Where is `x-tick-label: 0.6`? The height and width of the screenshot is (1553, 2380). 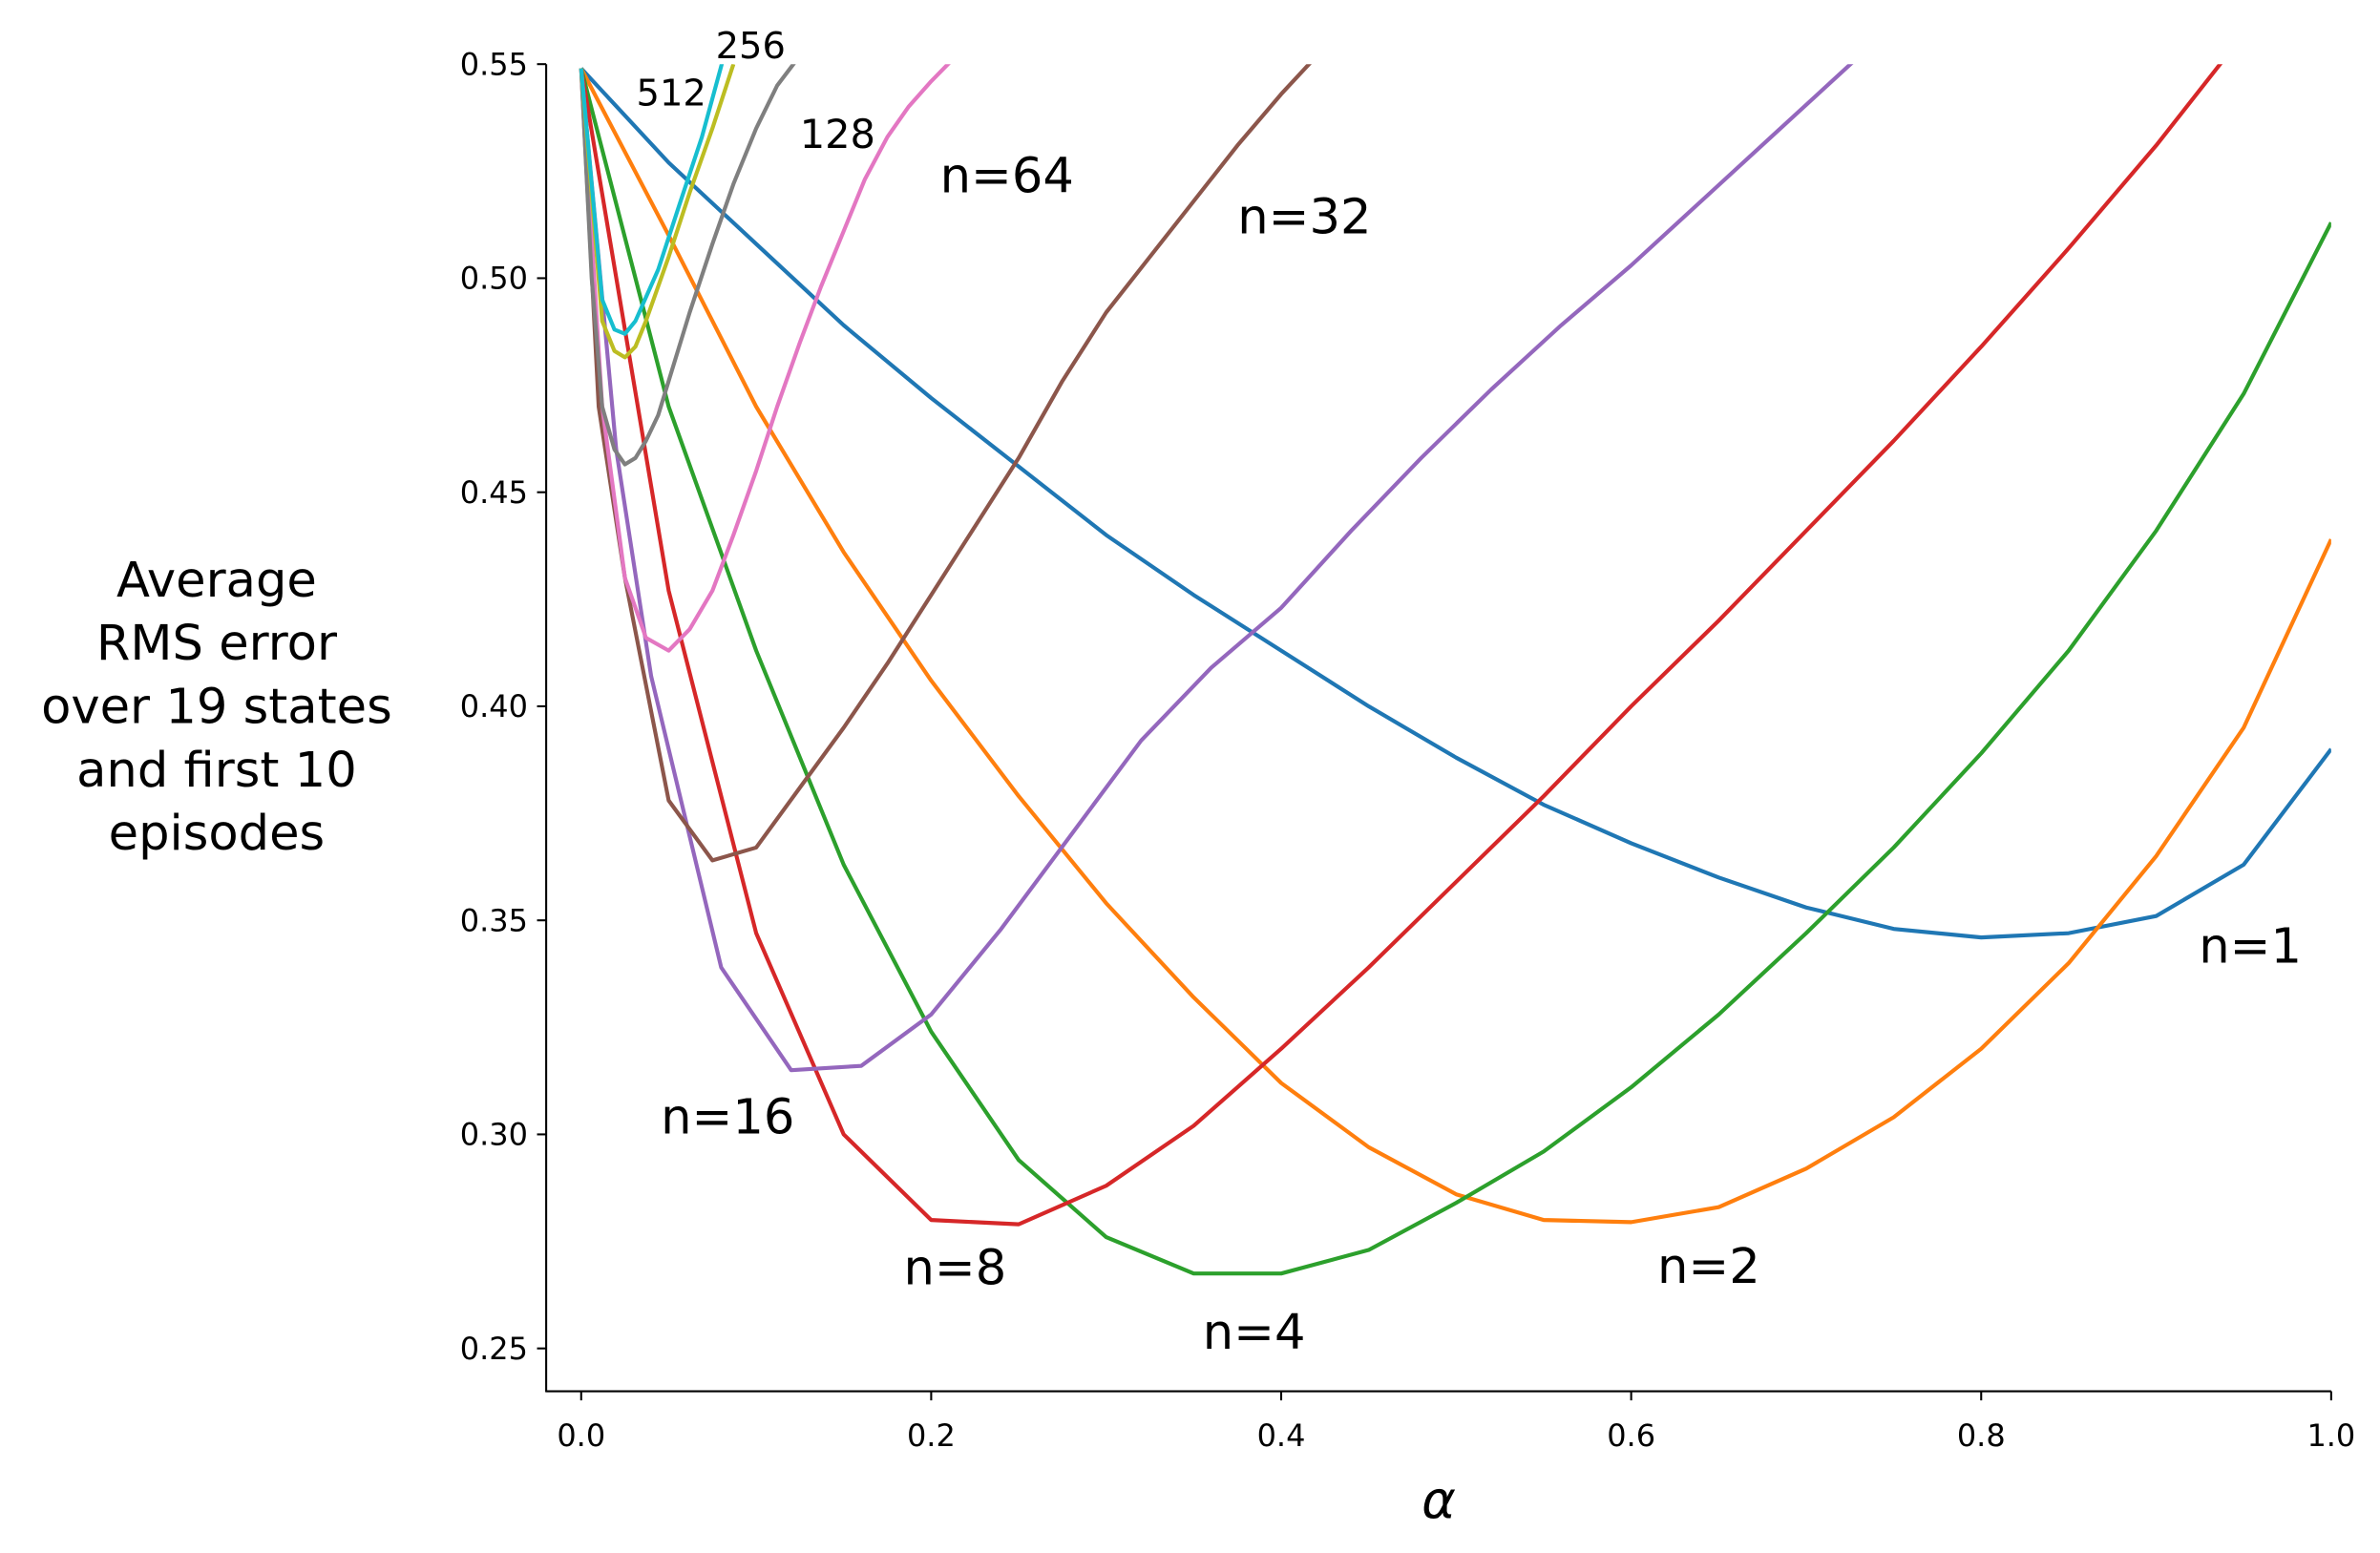
x-tick-label: 0.6 is located at coordinates (1631, 1435).